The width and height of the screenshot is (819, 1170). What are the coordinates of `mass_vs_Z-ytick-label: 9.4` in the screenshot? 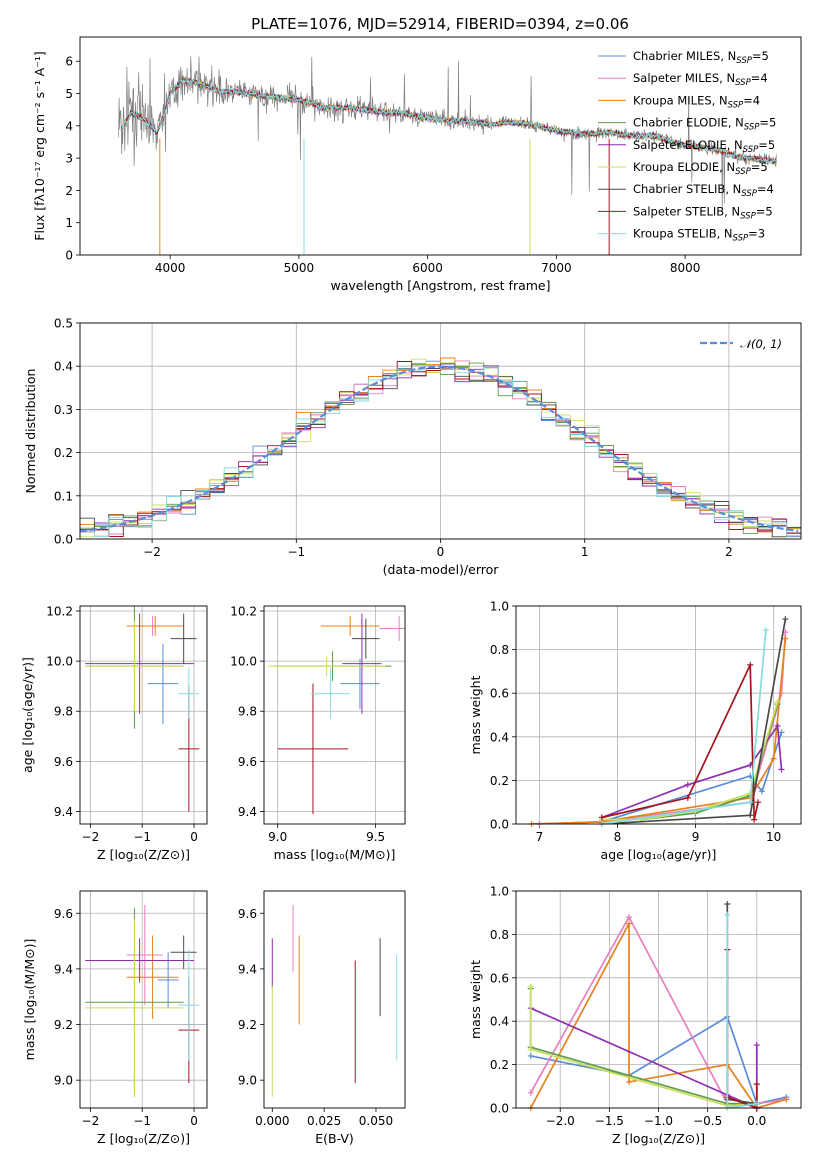 It's located at (63, 969).